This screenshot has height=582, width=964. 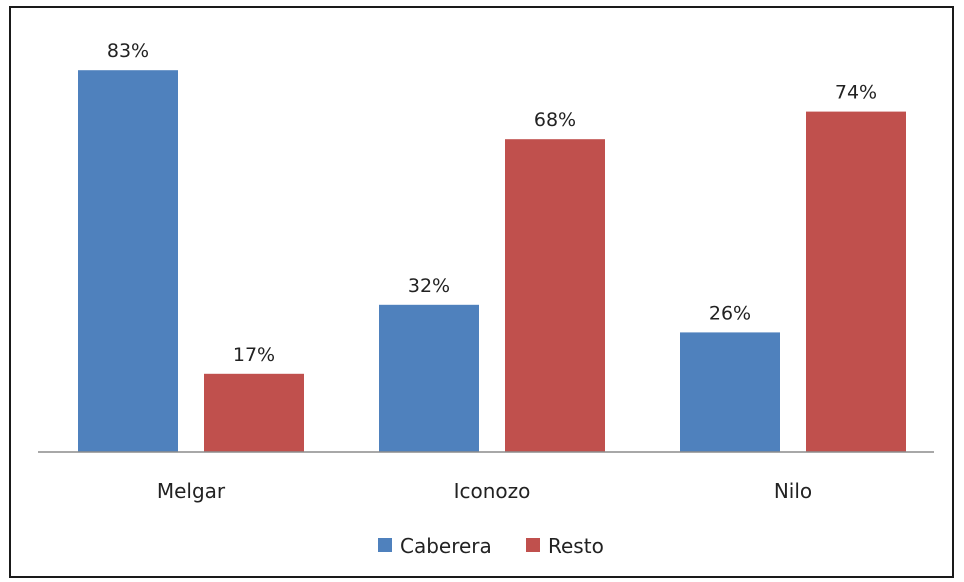 I want to click on category-label-nilo: Nilo, so click(x=793, y=491).